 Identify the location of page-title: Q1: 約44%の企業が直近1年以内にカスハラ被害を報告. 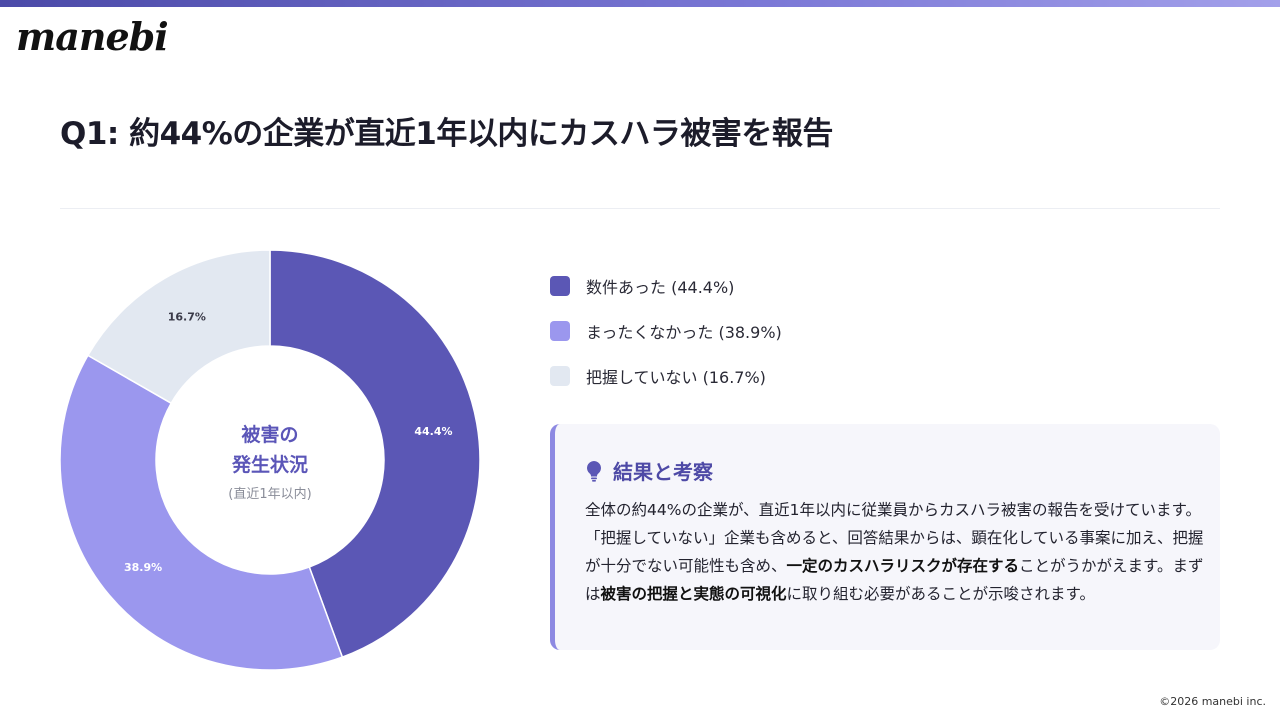
(446, 134).